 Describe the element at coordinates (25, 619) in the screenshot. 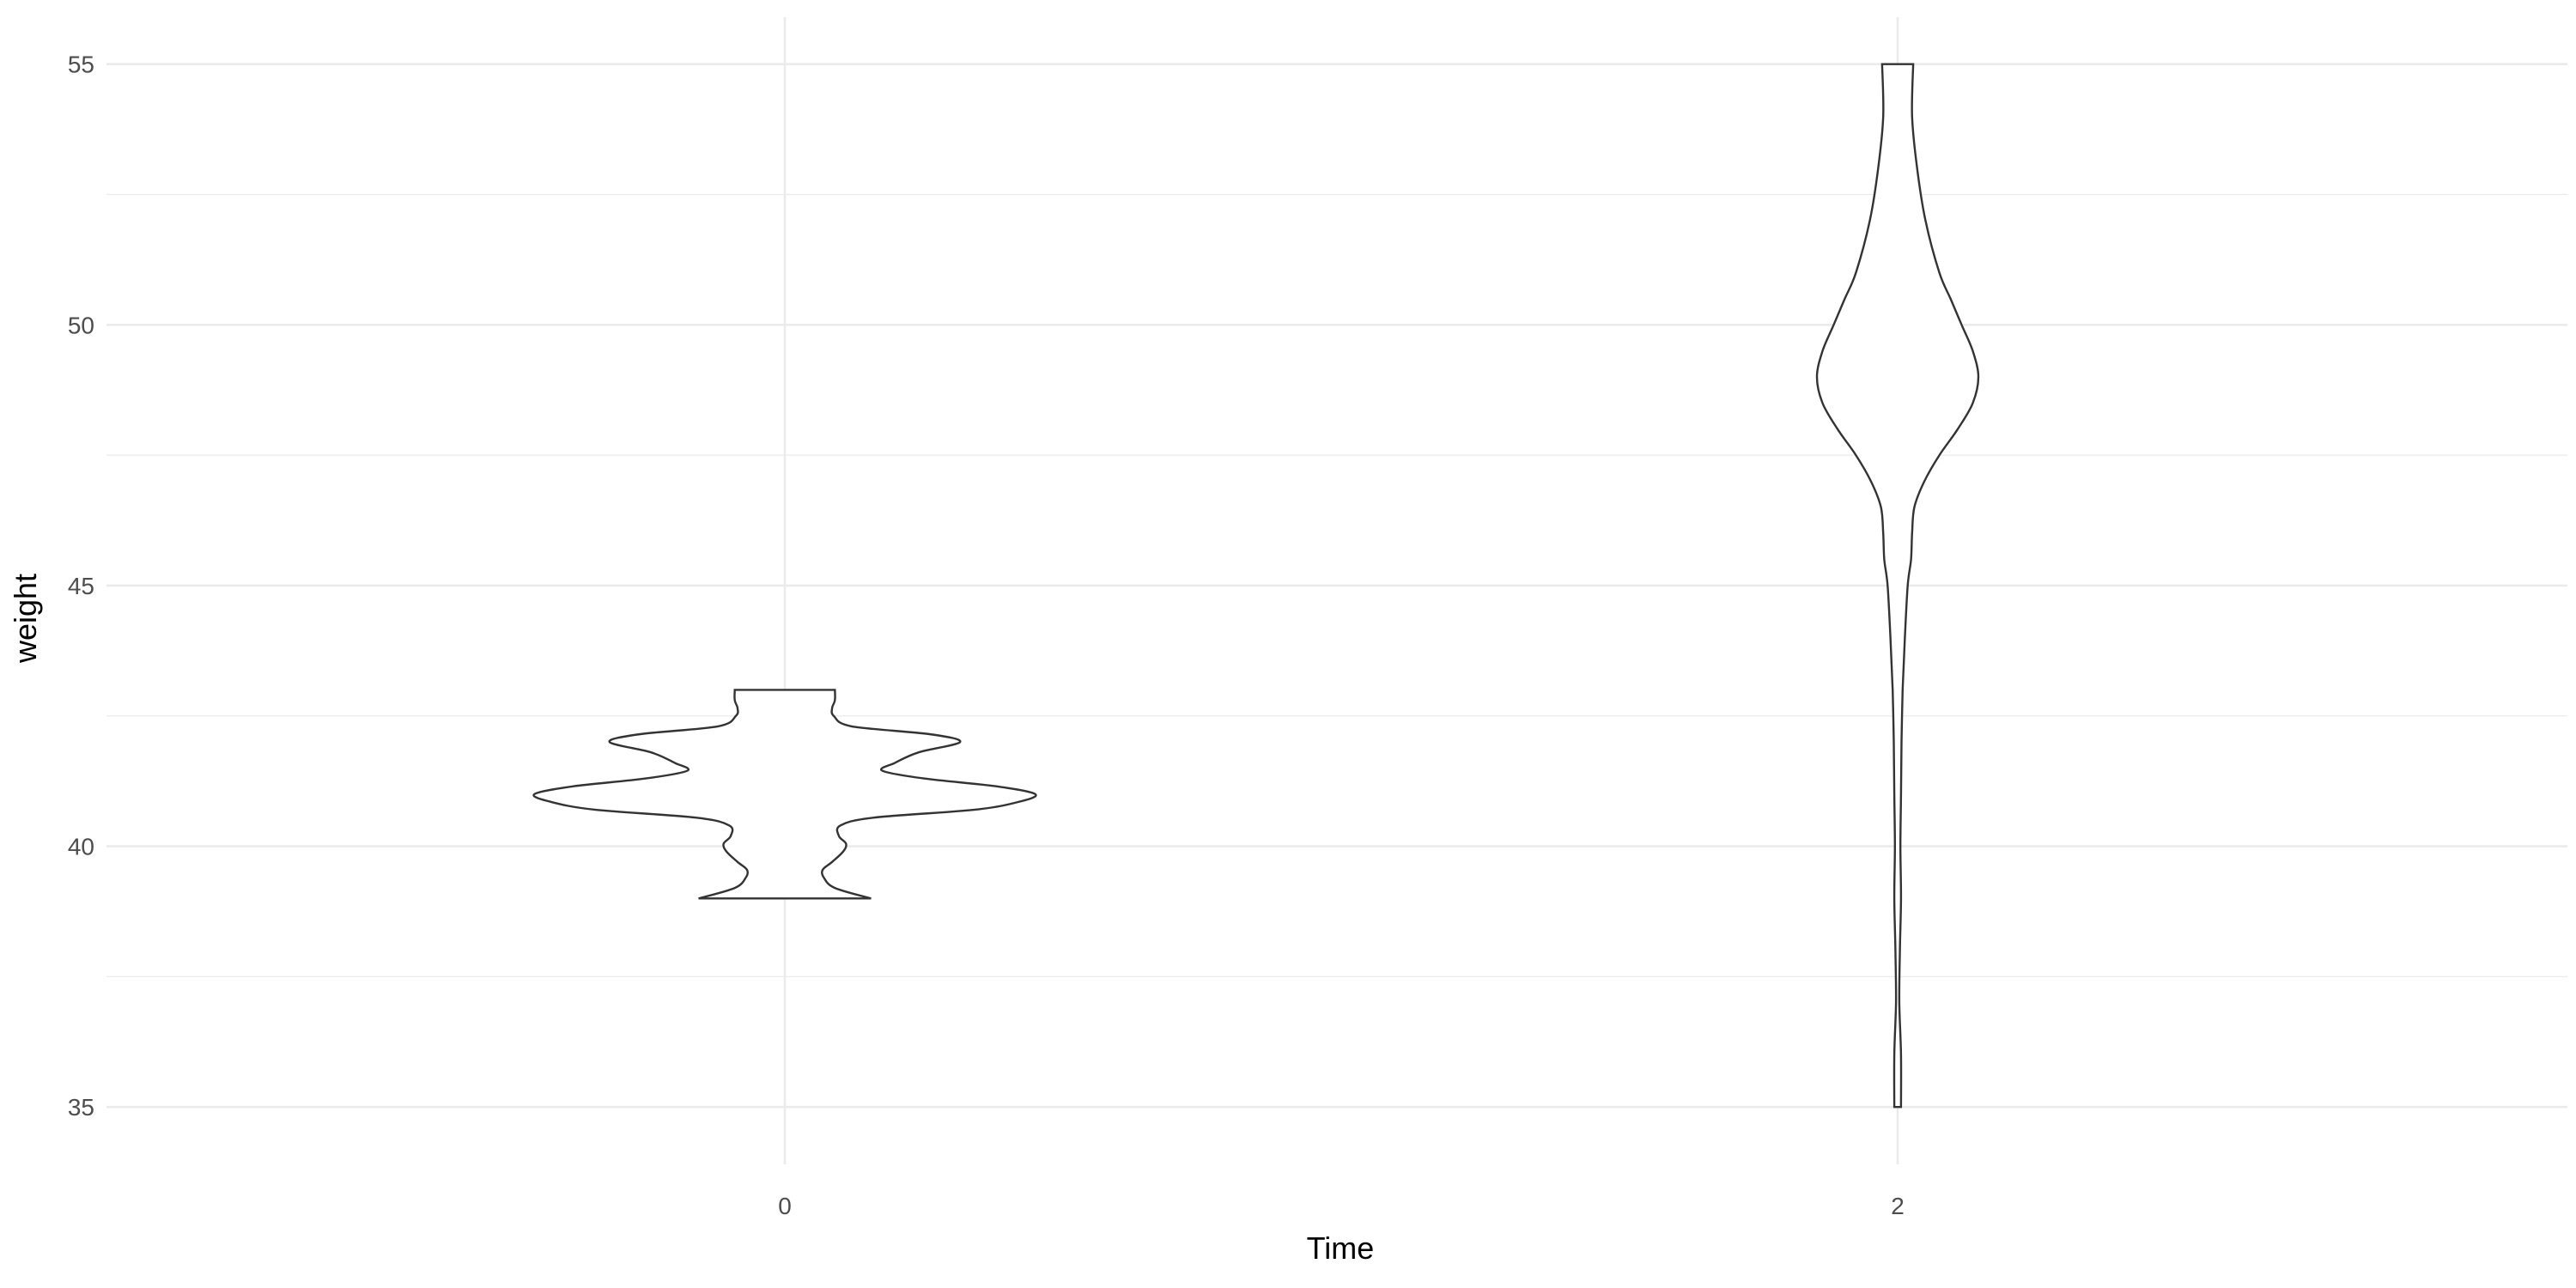

I see `y-axis-title: weight` at that location.